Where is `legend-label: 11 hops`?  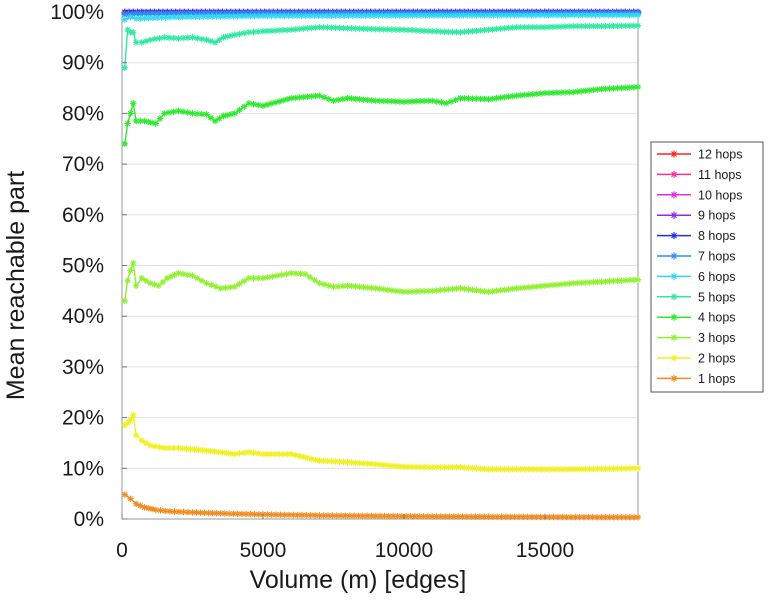 legend-label: 11 hops is located at coordinates (720, 175).